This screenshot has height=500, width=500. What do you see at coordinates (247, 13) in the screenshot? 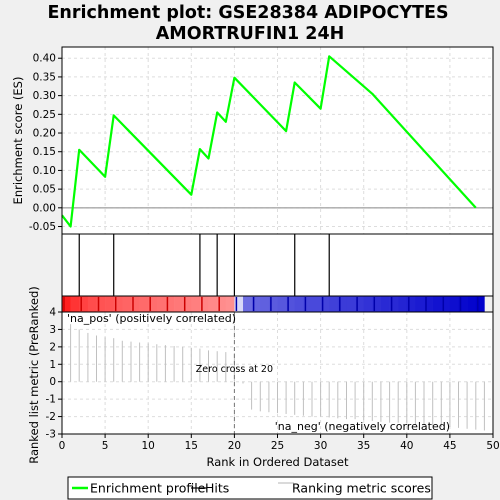
I see `chart-title-line1: Enrichment plot: GSE28384 ADIPOCYTES` at bounding box center [247, 13].